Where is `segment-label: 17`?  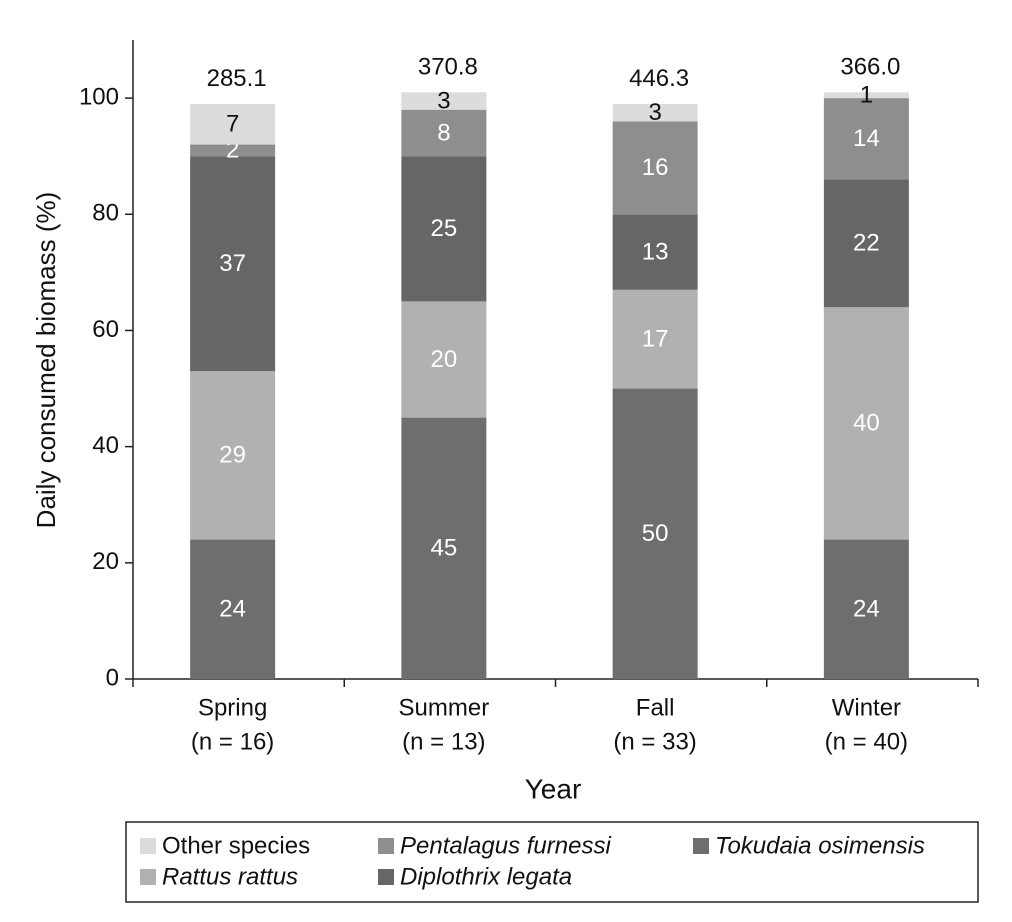 segment-label: 17 is located at coordinates (655, 339).